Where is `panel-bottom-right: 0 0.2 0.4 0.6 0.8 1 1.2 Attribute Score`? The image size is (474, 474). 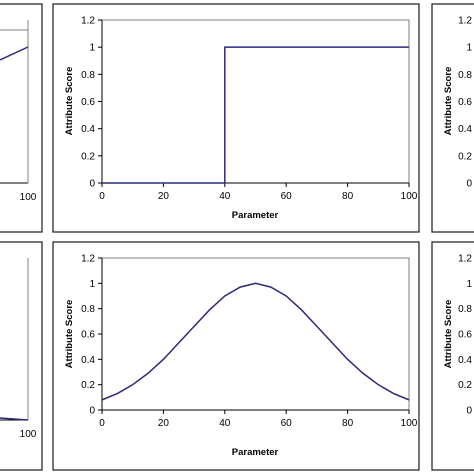 panel-bottom-right: 0 0.2 0.4 0.6 0.8 1 1.2 Attribute Score is located at coordinates (452, 356).